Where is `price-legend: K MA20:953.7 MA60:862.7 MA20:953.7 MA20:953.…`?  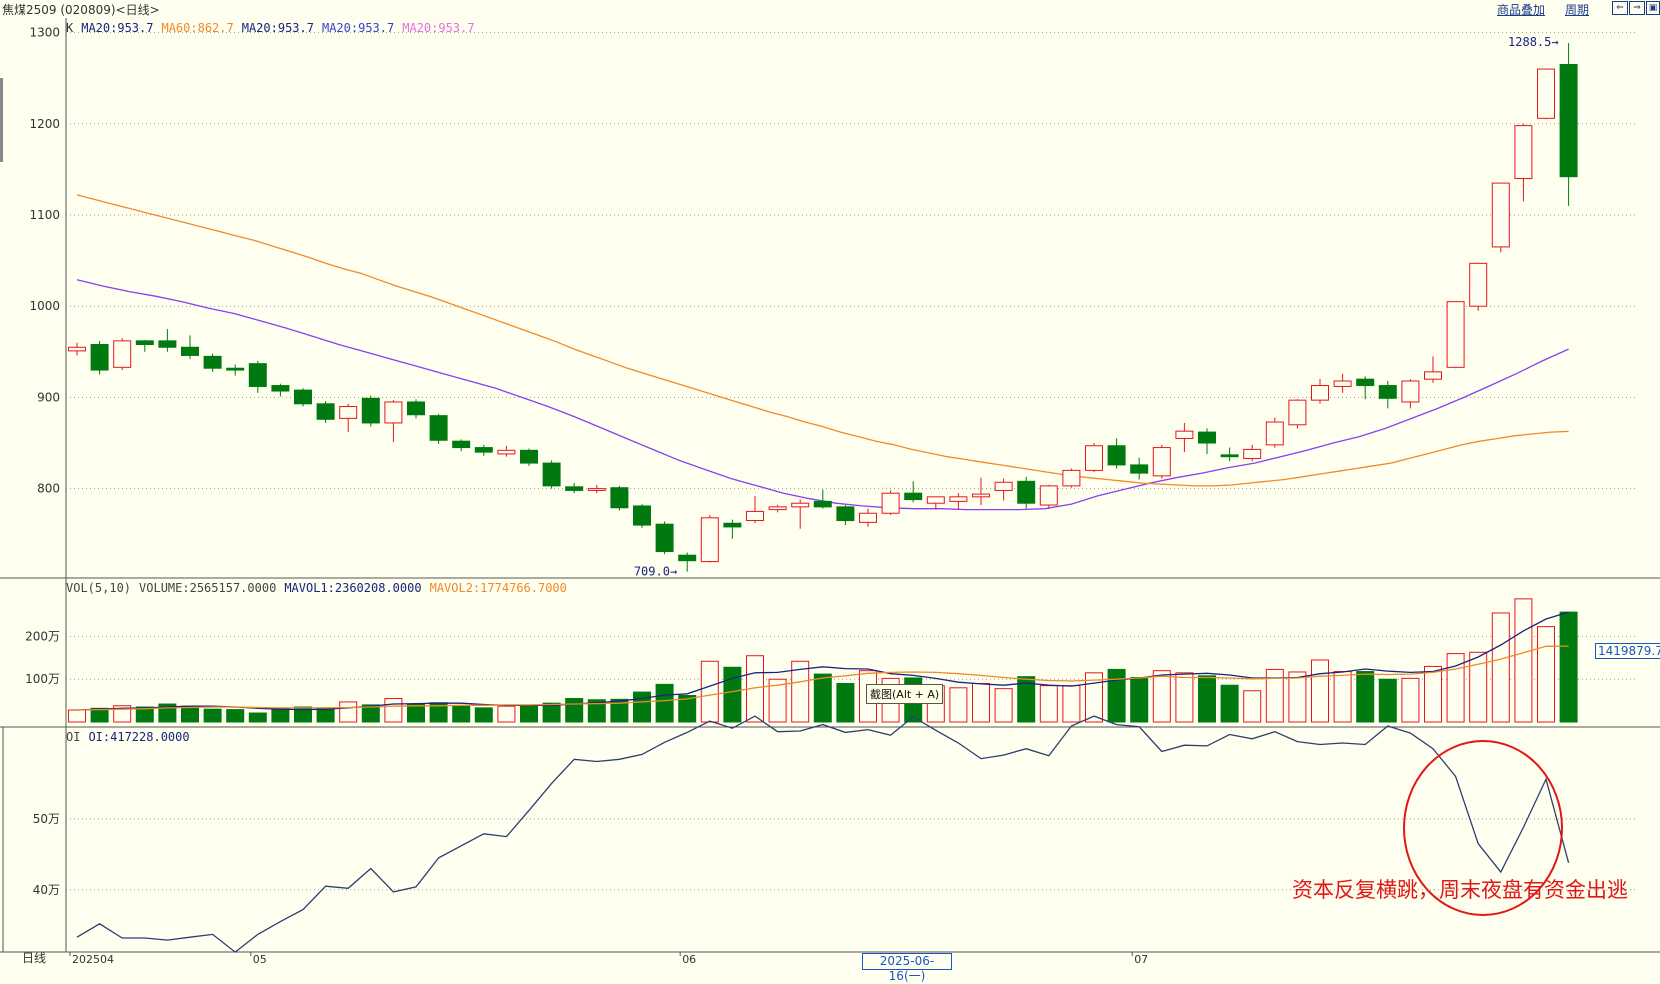 price-legend: K MA20:953.7 MA60:862.7 MA20:953.7 MA20:953.… is located at coordinates (274, 28).